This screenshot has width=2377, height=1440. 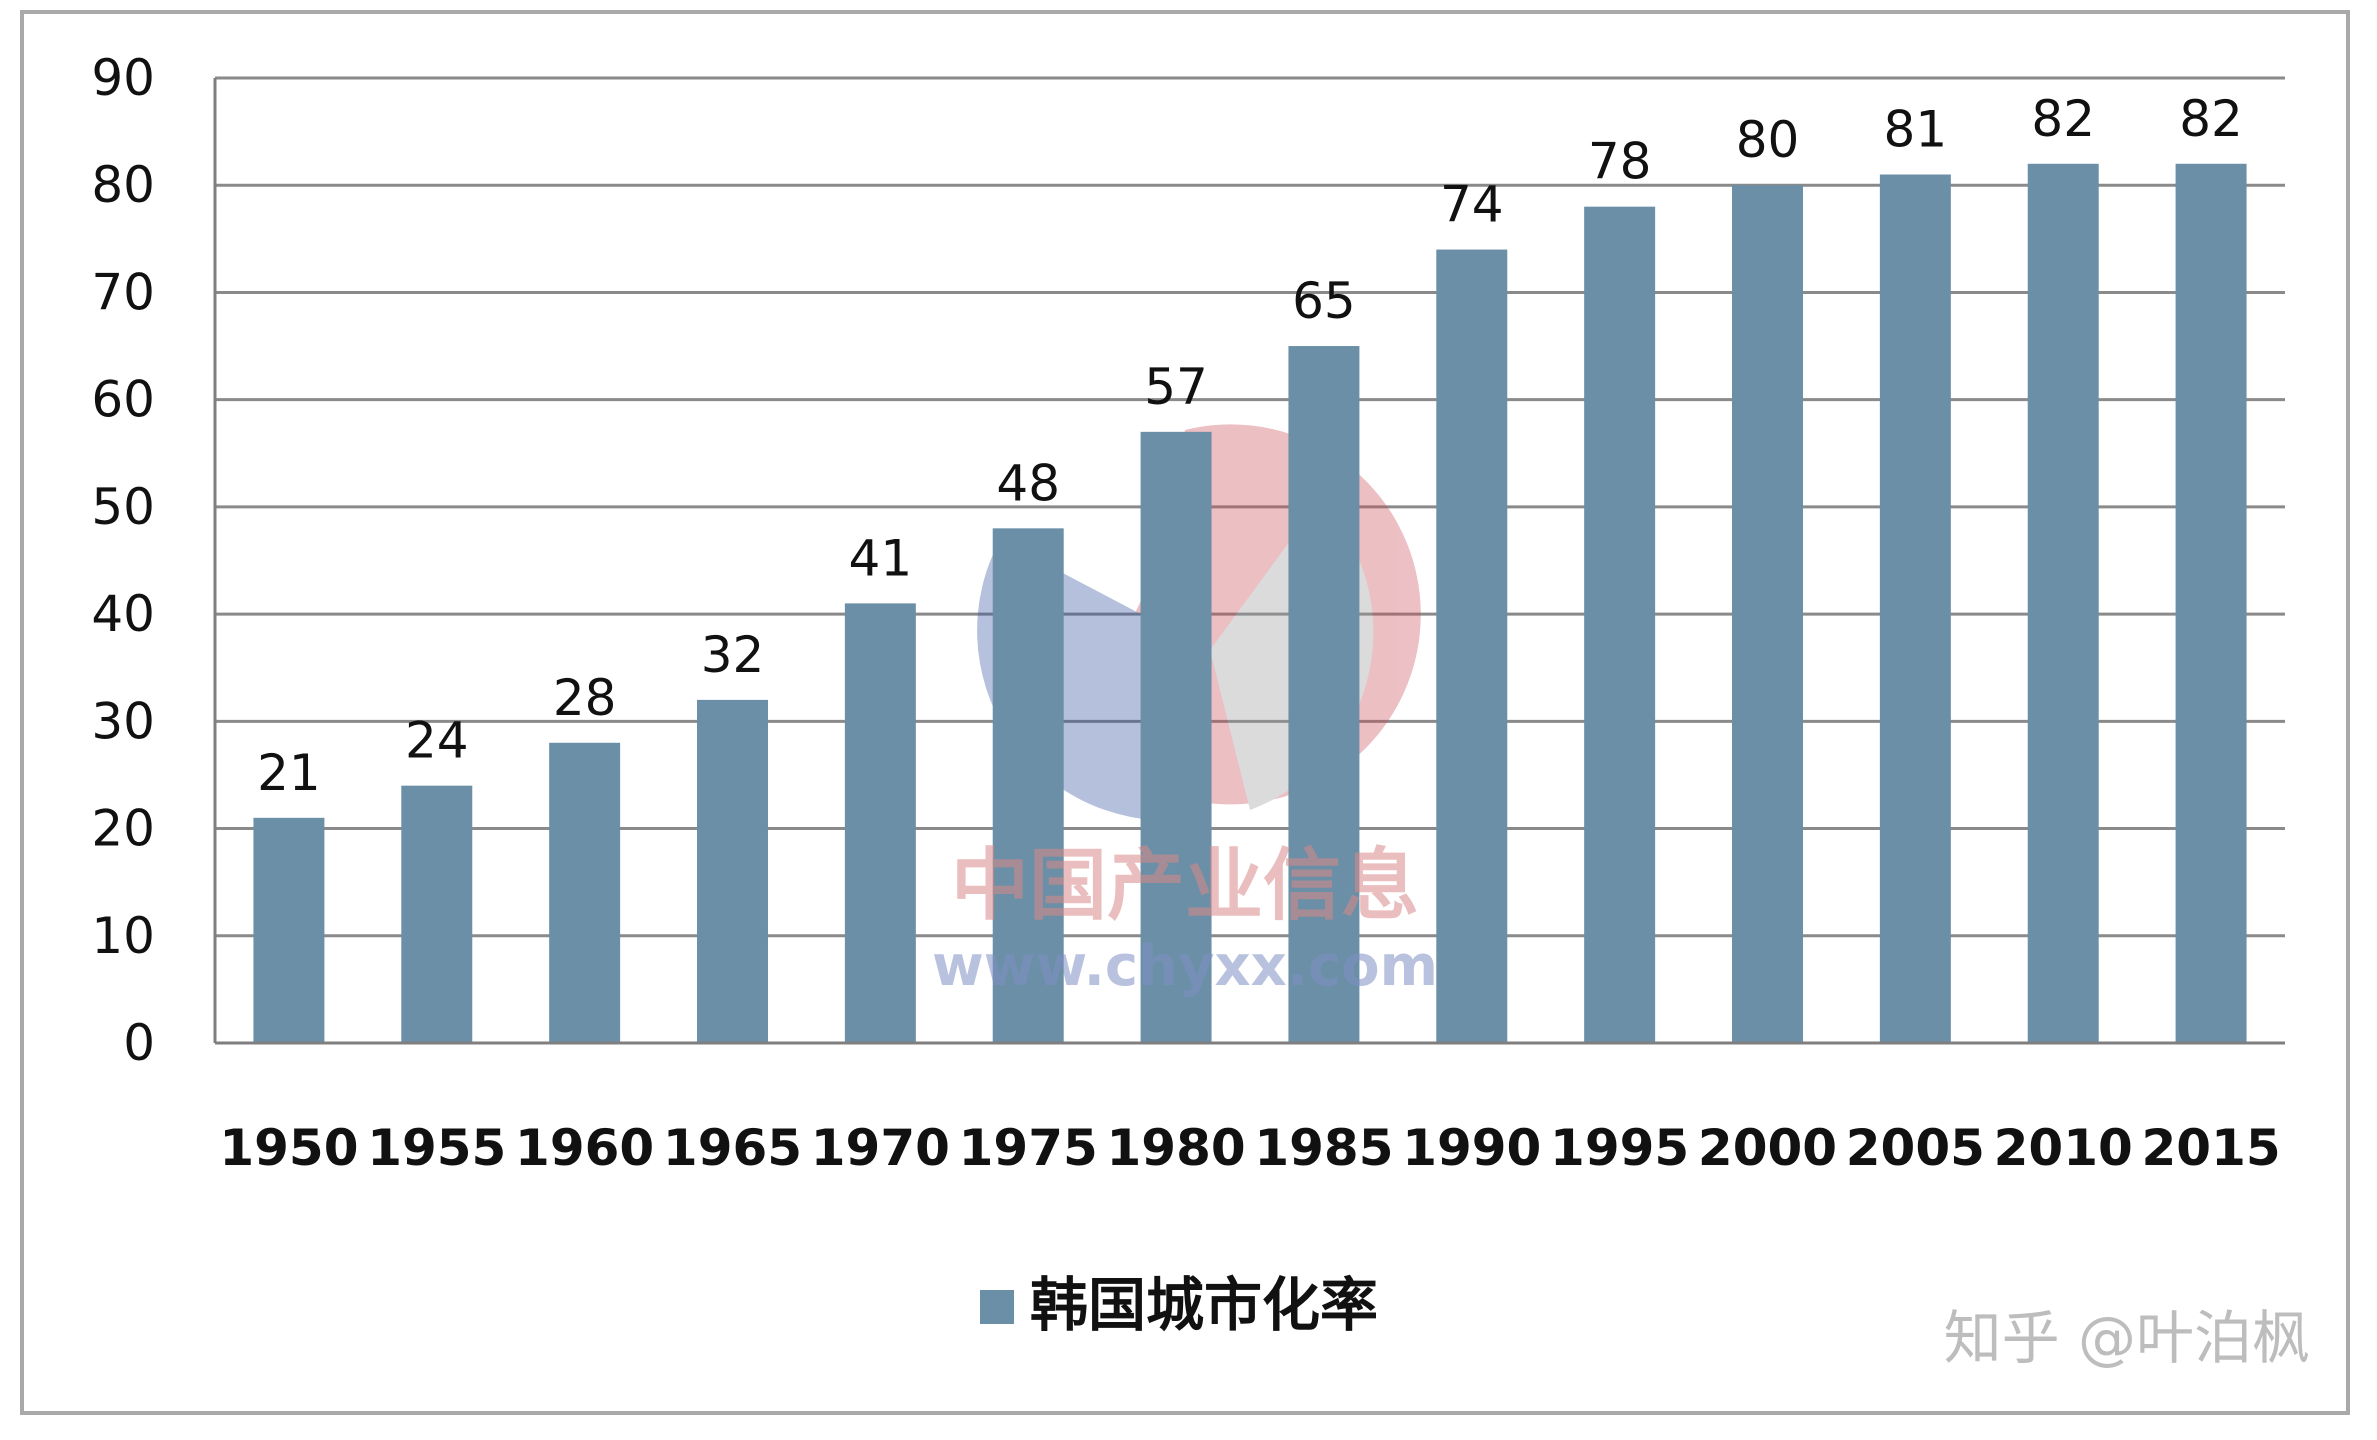 I want to click on data-label-1985: 65, so click(x=1324, y=301).